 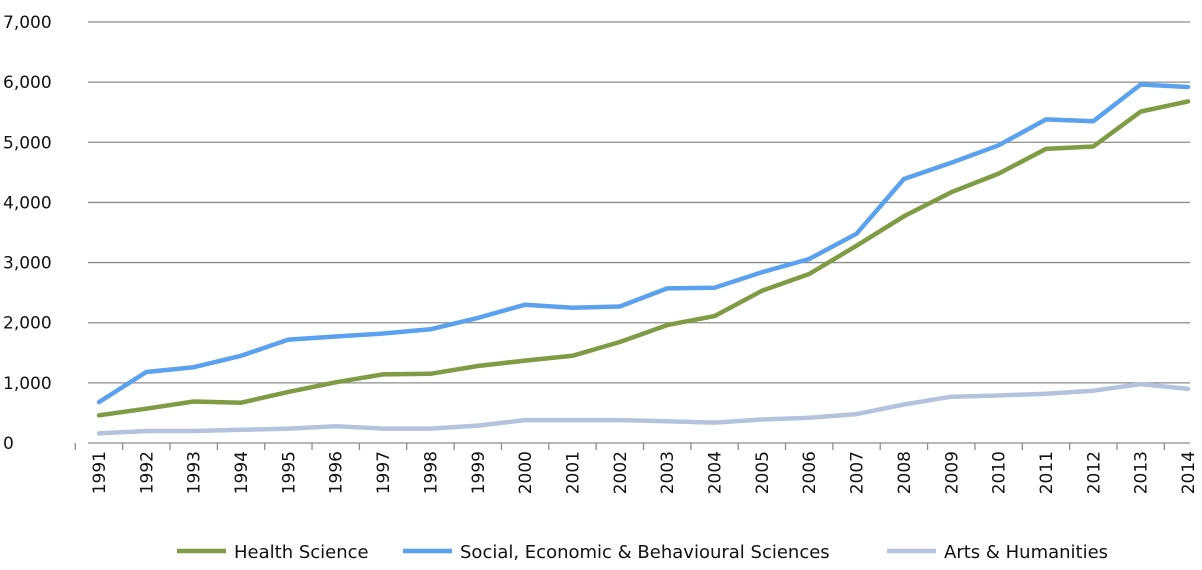 What do you see at coordinates (479, 472) in the screenshot?
I see `x-tick-label: 1999` at bounding box center [479, 472].